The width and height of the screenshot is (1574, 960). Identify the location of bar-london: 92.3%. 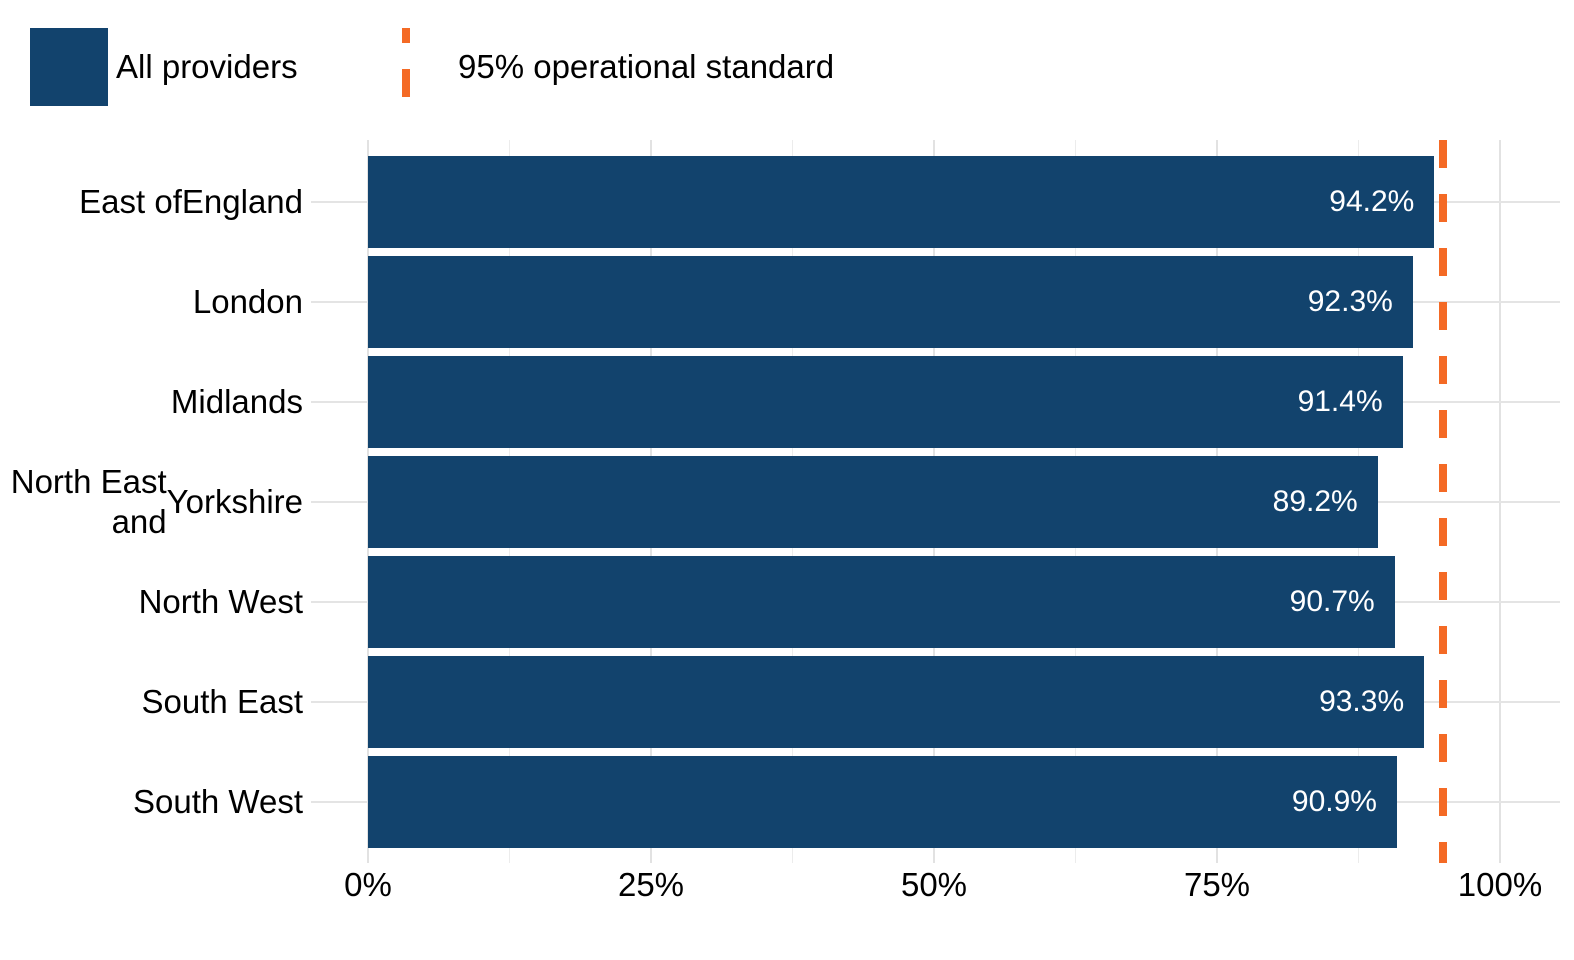
(890, 302).